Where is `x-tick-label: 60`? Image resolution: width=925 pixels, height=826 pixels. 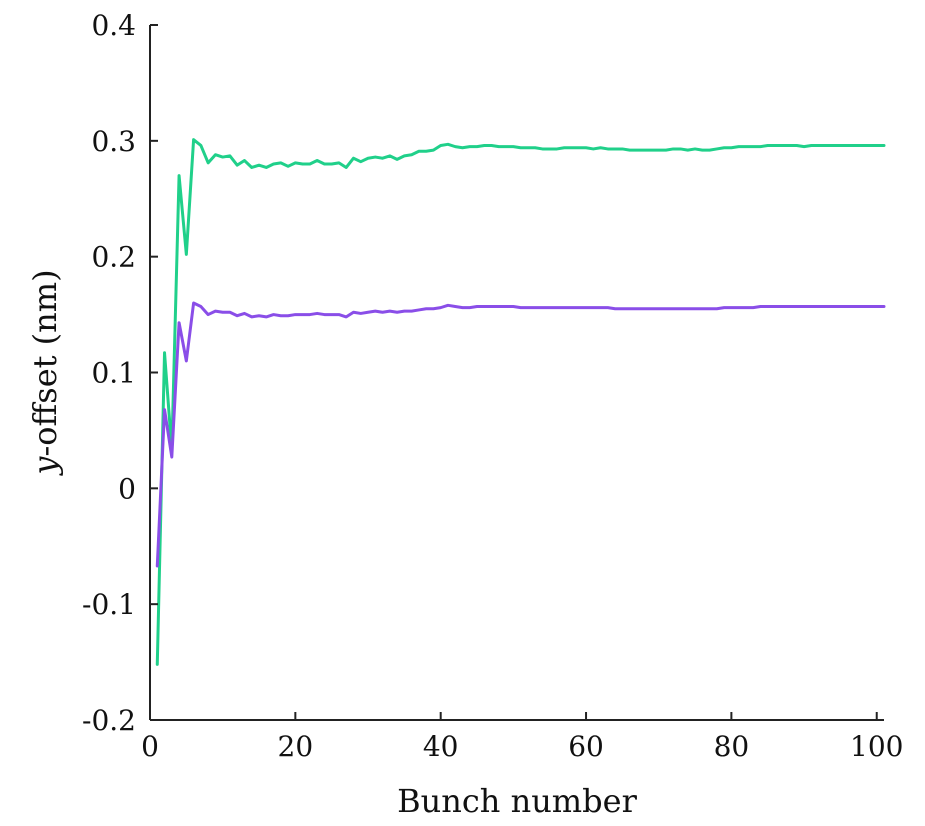 x-tick-label: 60 is located at coordinates (586, 746).